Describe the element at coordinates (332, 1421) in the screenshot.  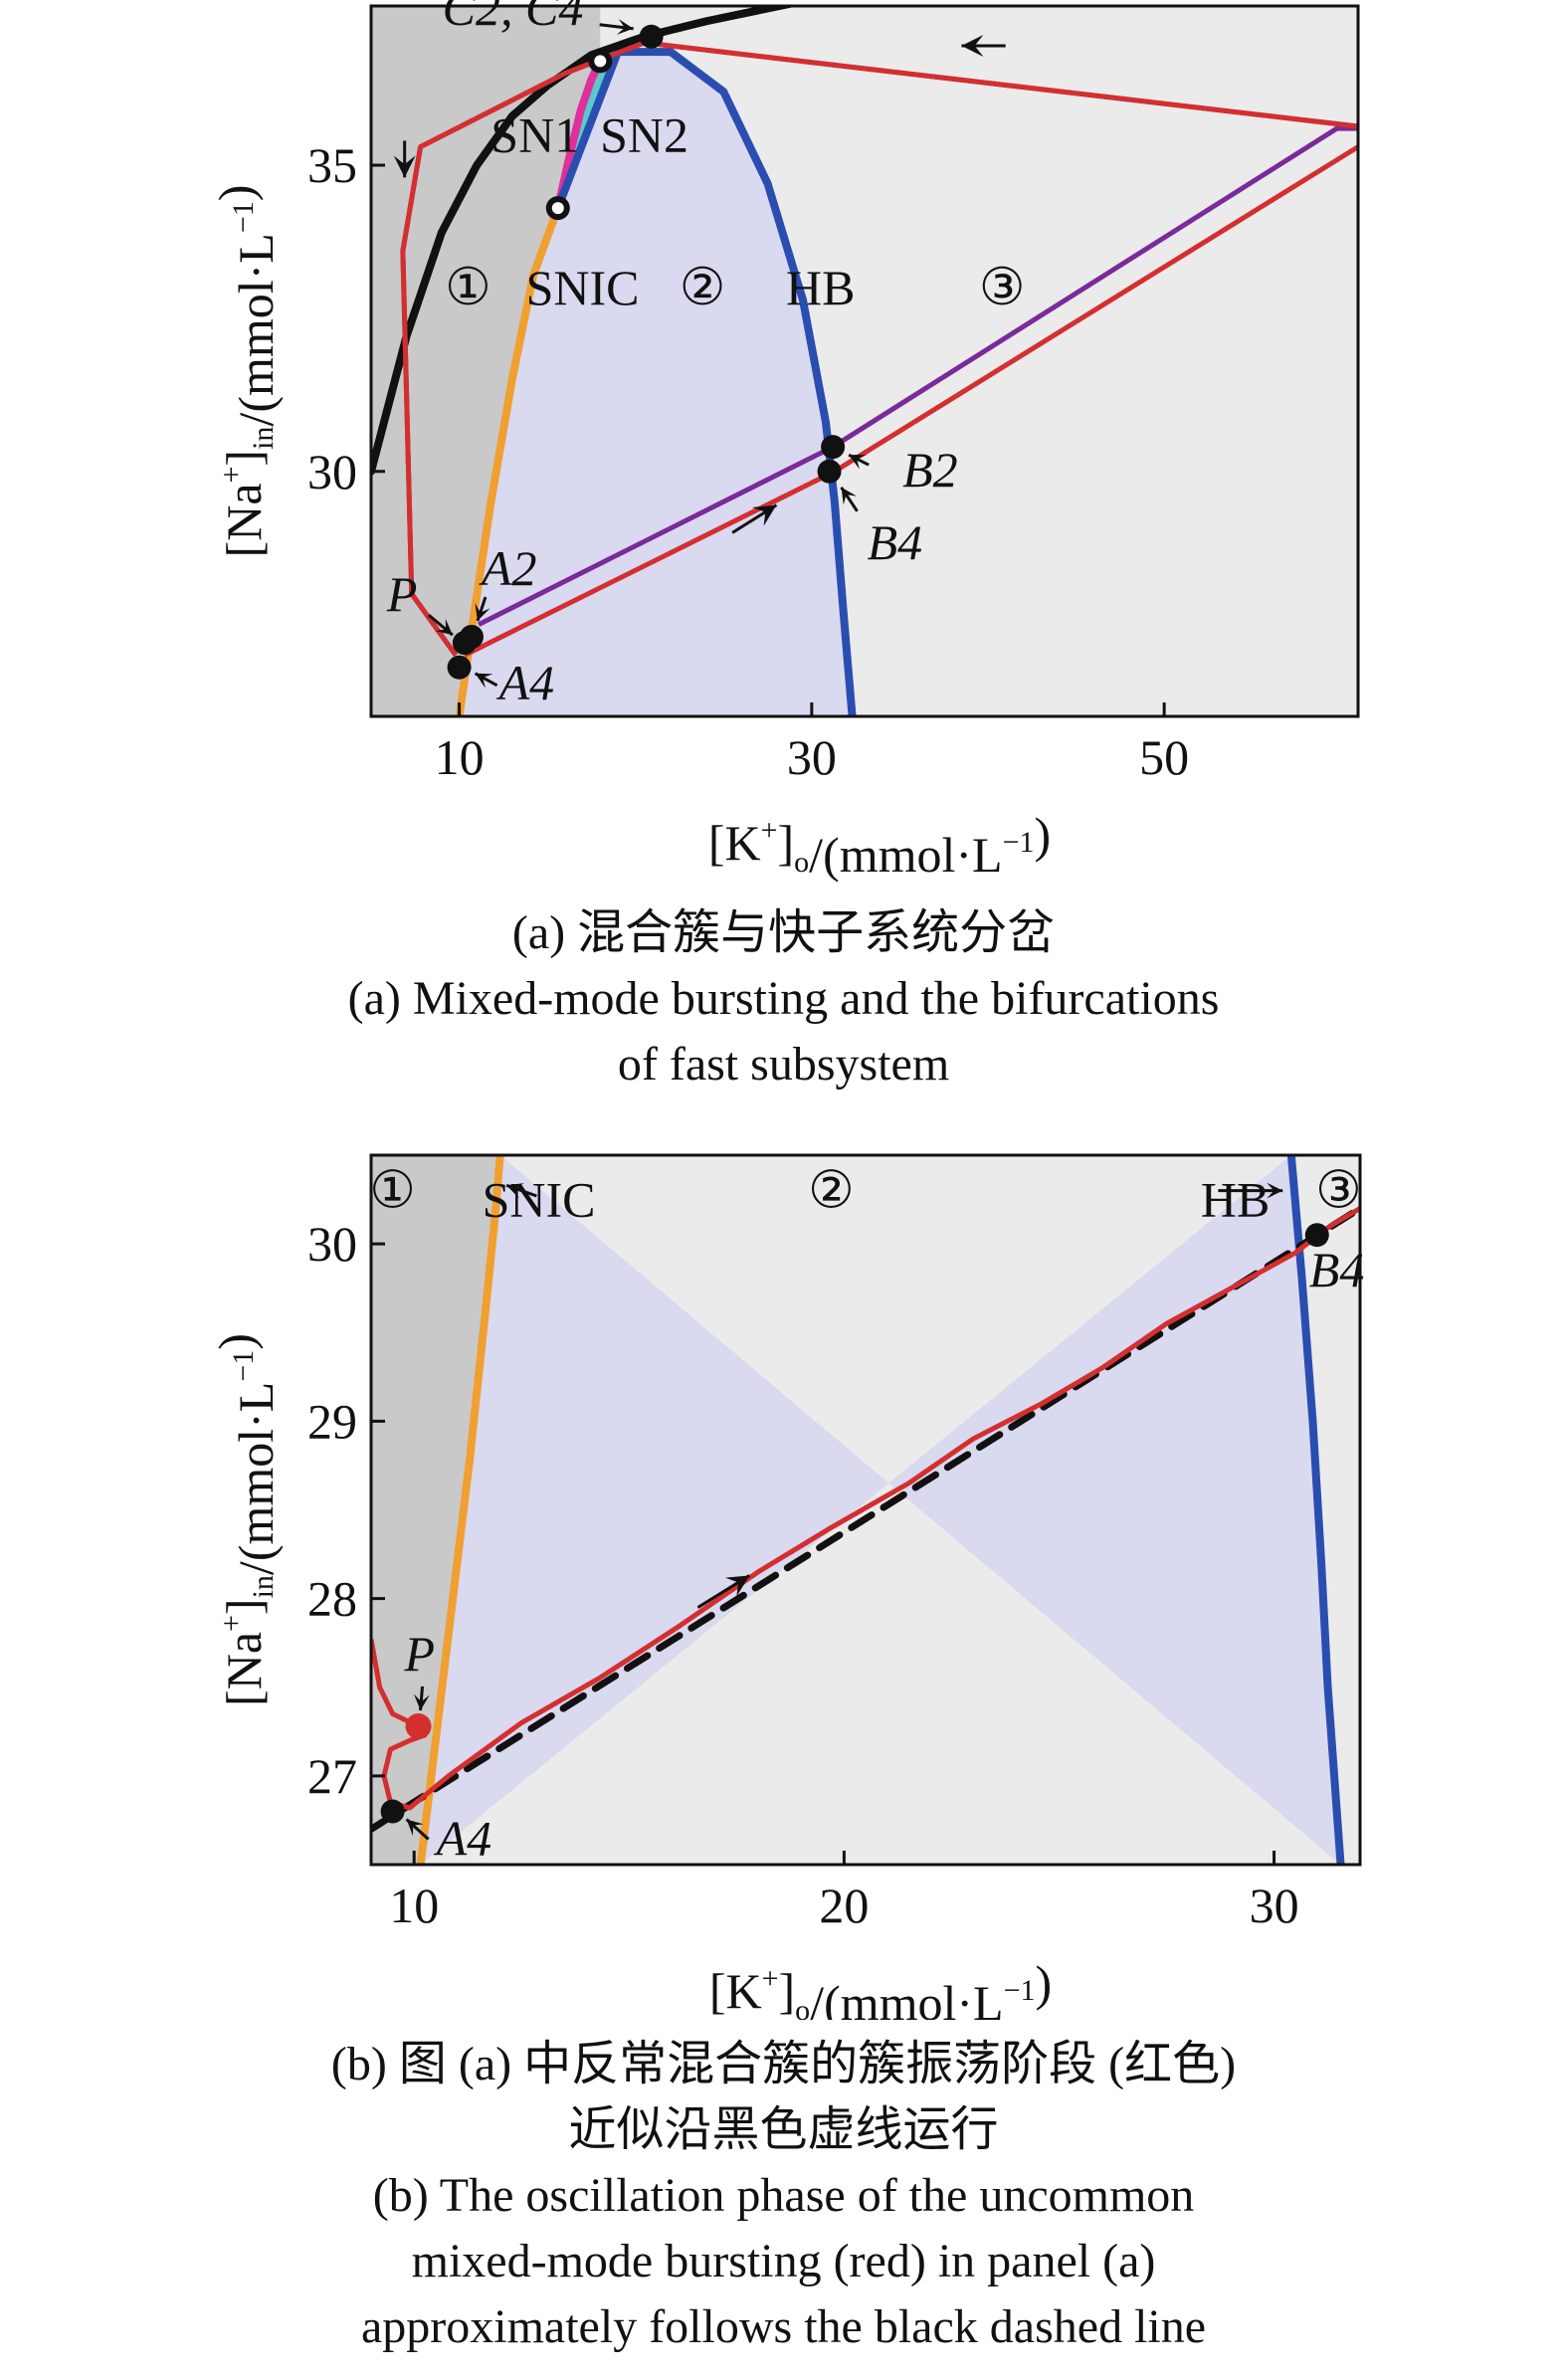
I see `y-tick-label: 29` at that location.